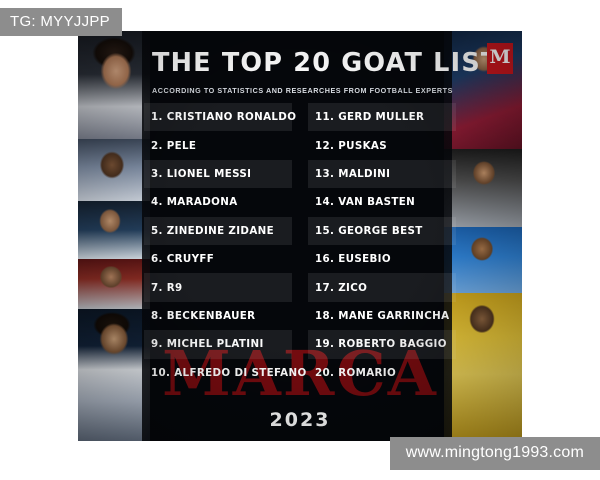 The height and width of the screenshot is (480, 600). I want to click on list-item: 5. ZINEDINE ZIDANE, so click(218, 230).